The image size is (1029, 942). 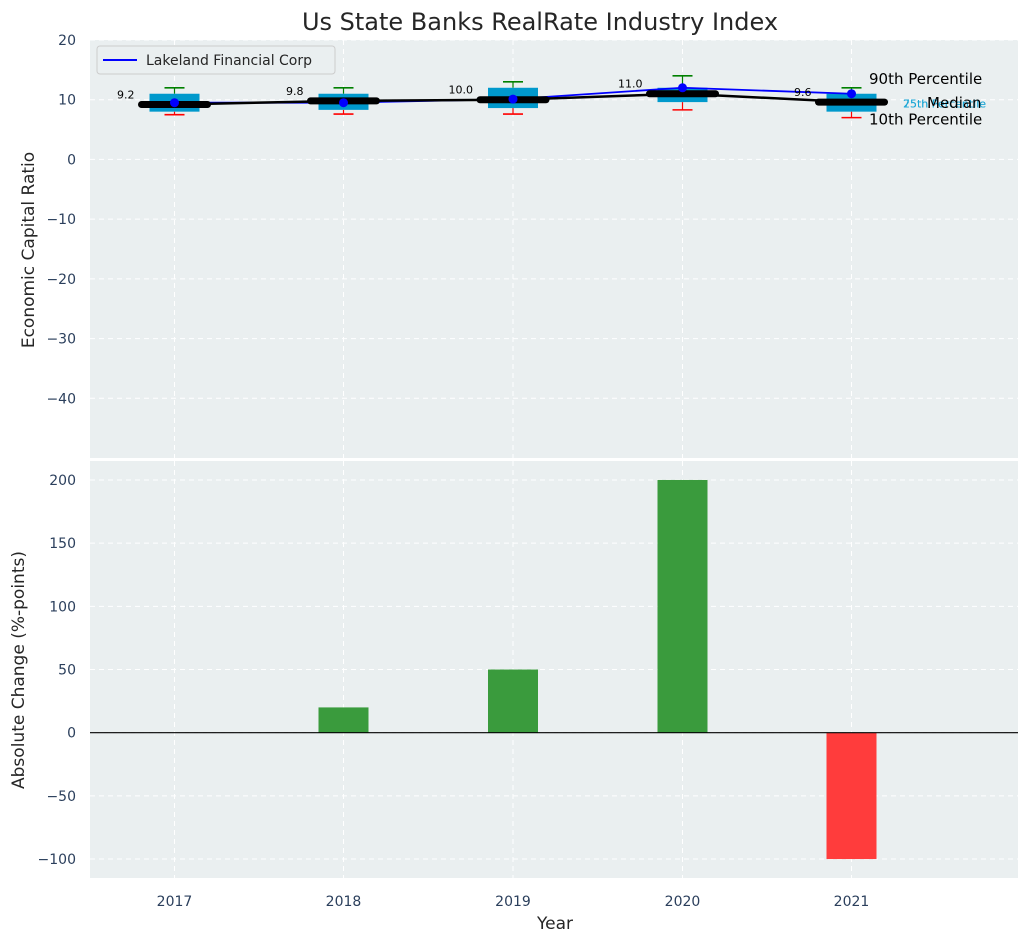 What do you see at coordinates (62, 607) in the screenshot?
I see `bottom-y-tick-label: 100` at bounding box center [62, 607].